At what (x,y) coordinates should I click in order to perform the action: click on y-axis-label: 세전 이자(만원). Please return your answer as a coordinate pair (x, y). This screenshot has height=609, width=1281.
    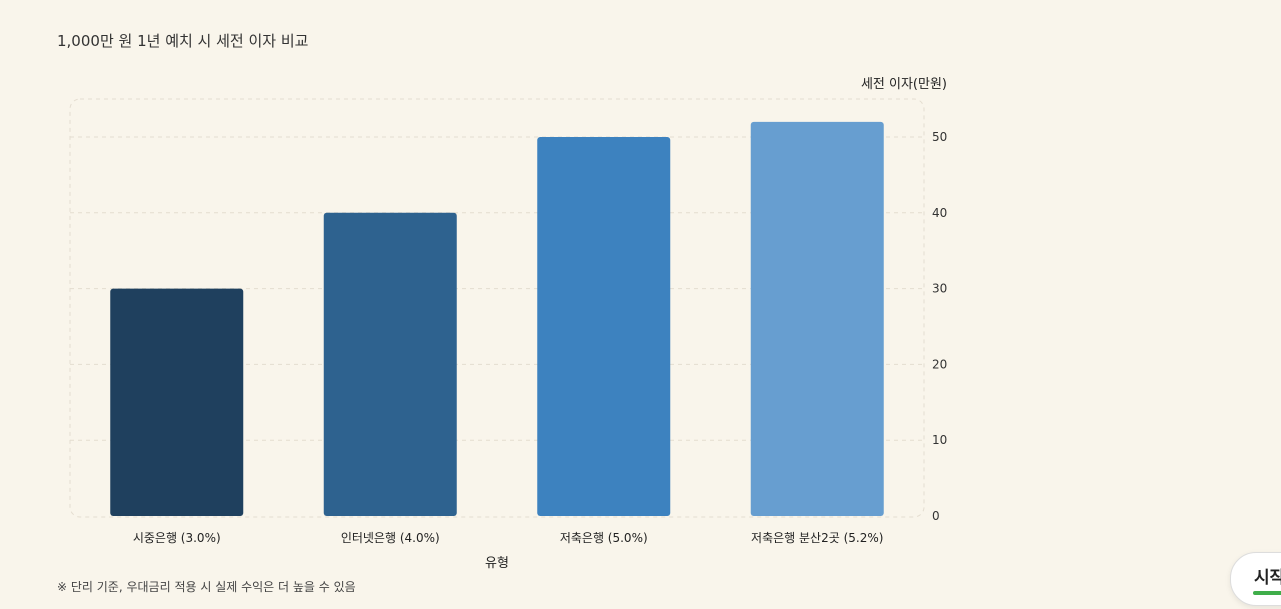
    Looking at the image, I should click on (904, 84).